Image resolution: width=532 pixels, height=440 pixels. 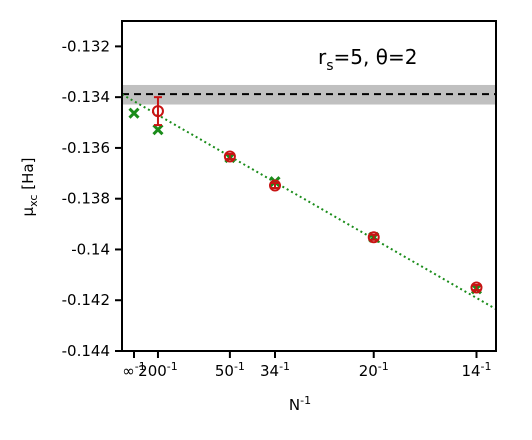 What do you see at coordinates (294, 405) in the screenshot?
I see `x-axis-label-base: N` at bounding box center [294, 405].